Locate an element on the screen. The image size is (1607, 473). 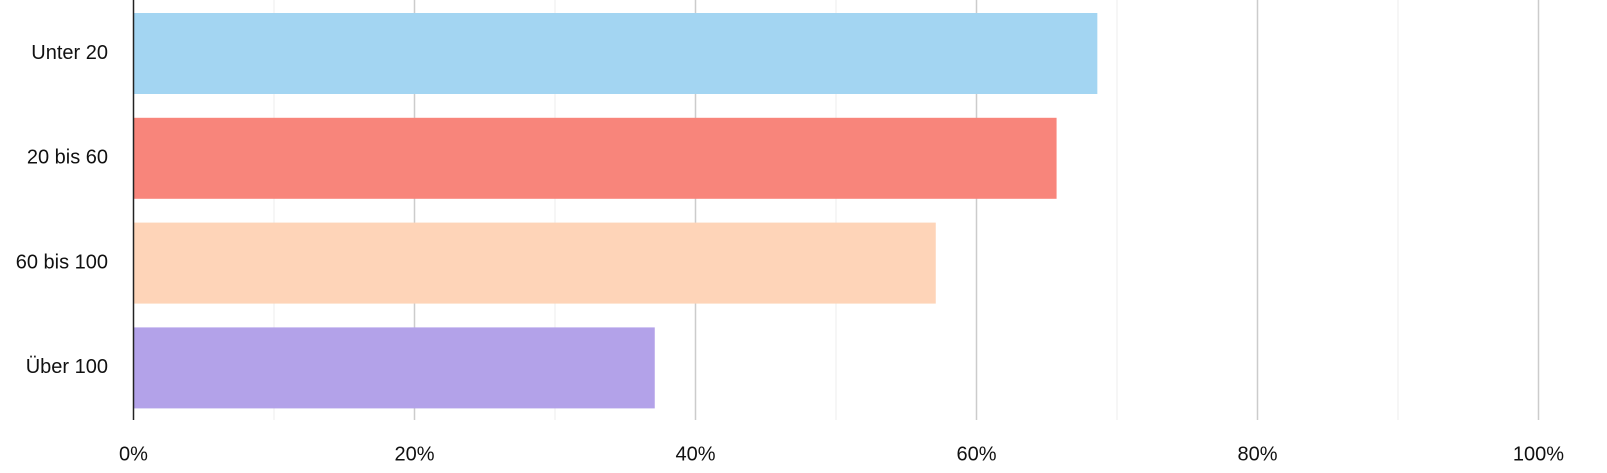
category-label: Über 100 is located at coordinates (67, 367).